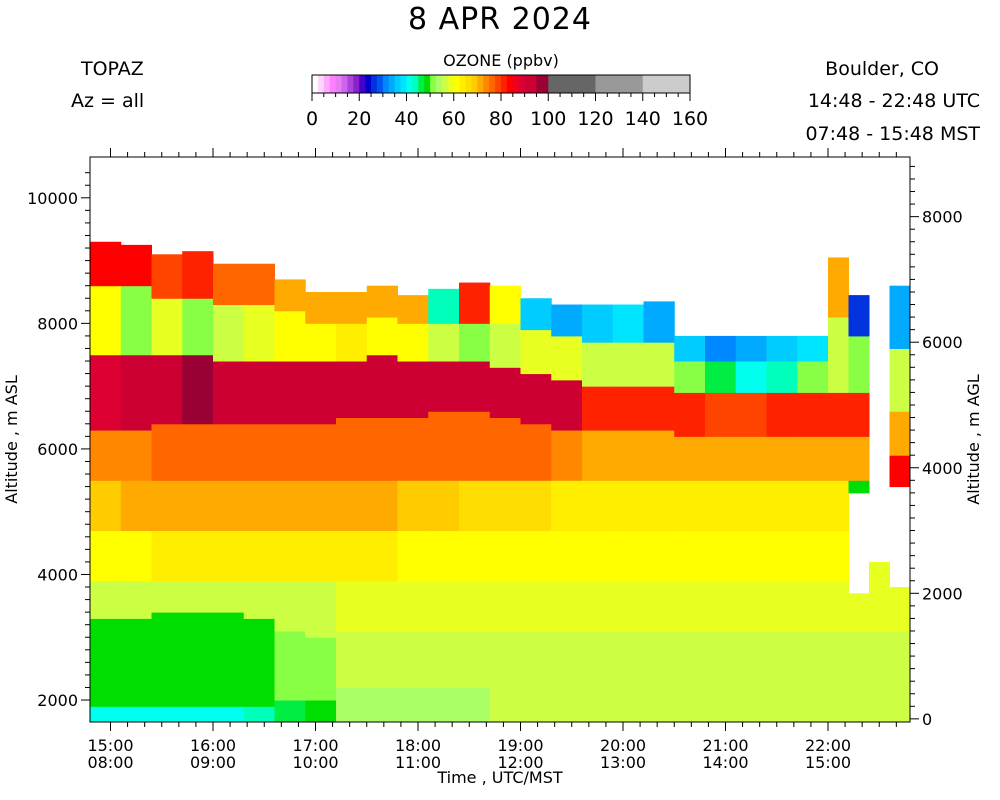 The height and width of the screenshot is (800, 1000). Describe the element at coordinates (52, 198) in the screenshot. I see `y-tick-label: 10000` at that location.